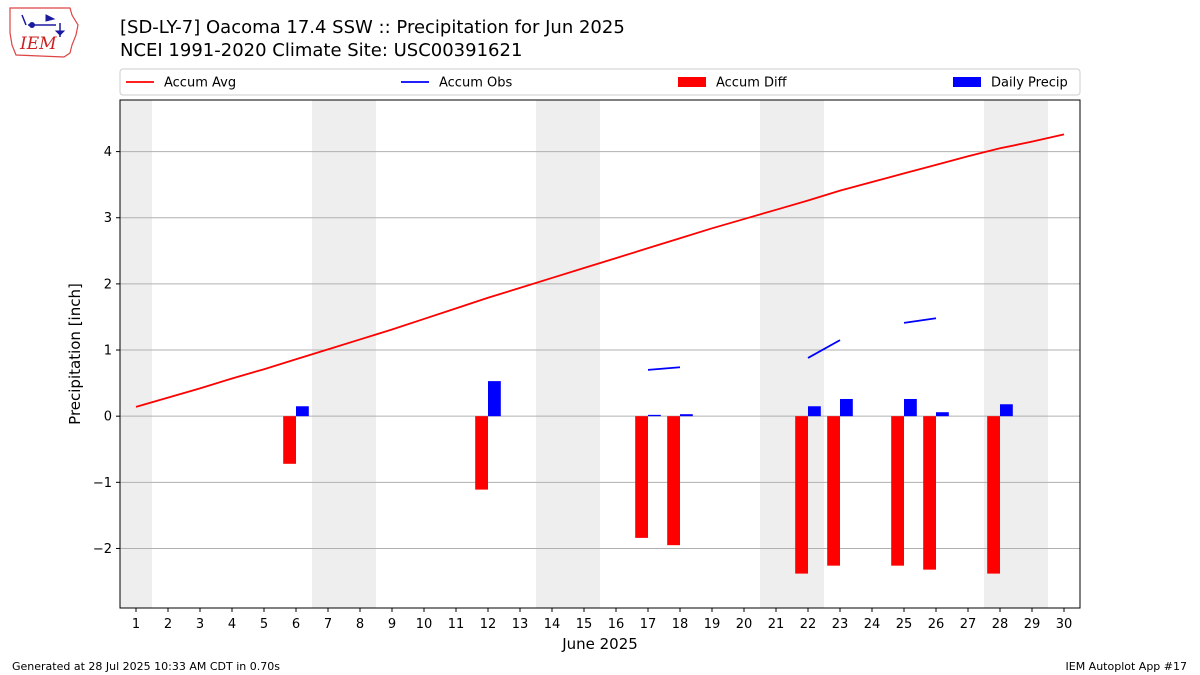 The image size is (1200, 675). Describe the element at coordinates (475, 83) in the screenshot. I see `legend-label: Accum Obs` at that location.